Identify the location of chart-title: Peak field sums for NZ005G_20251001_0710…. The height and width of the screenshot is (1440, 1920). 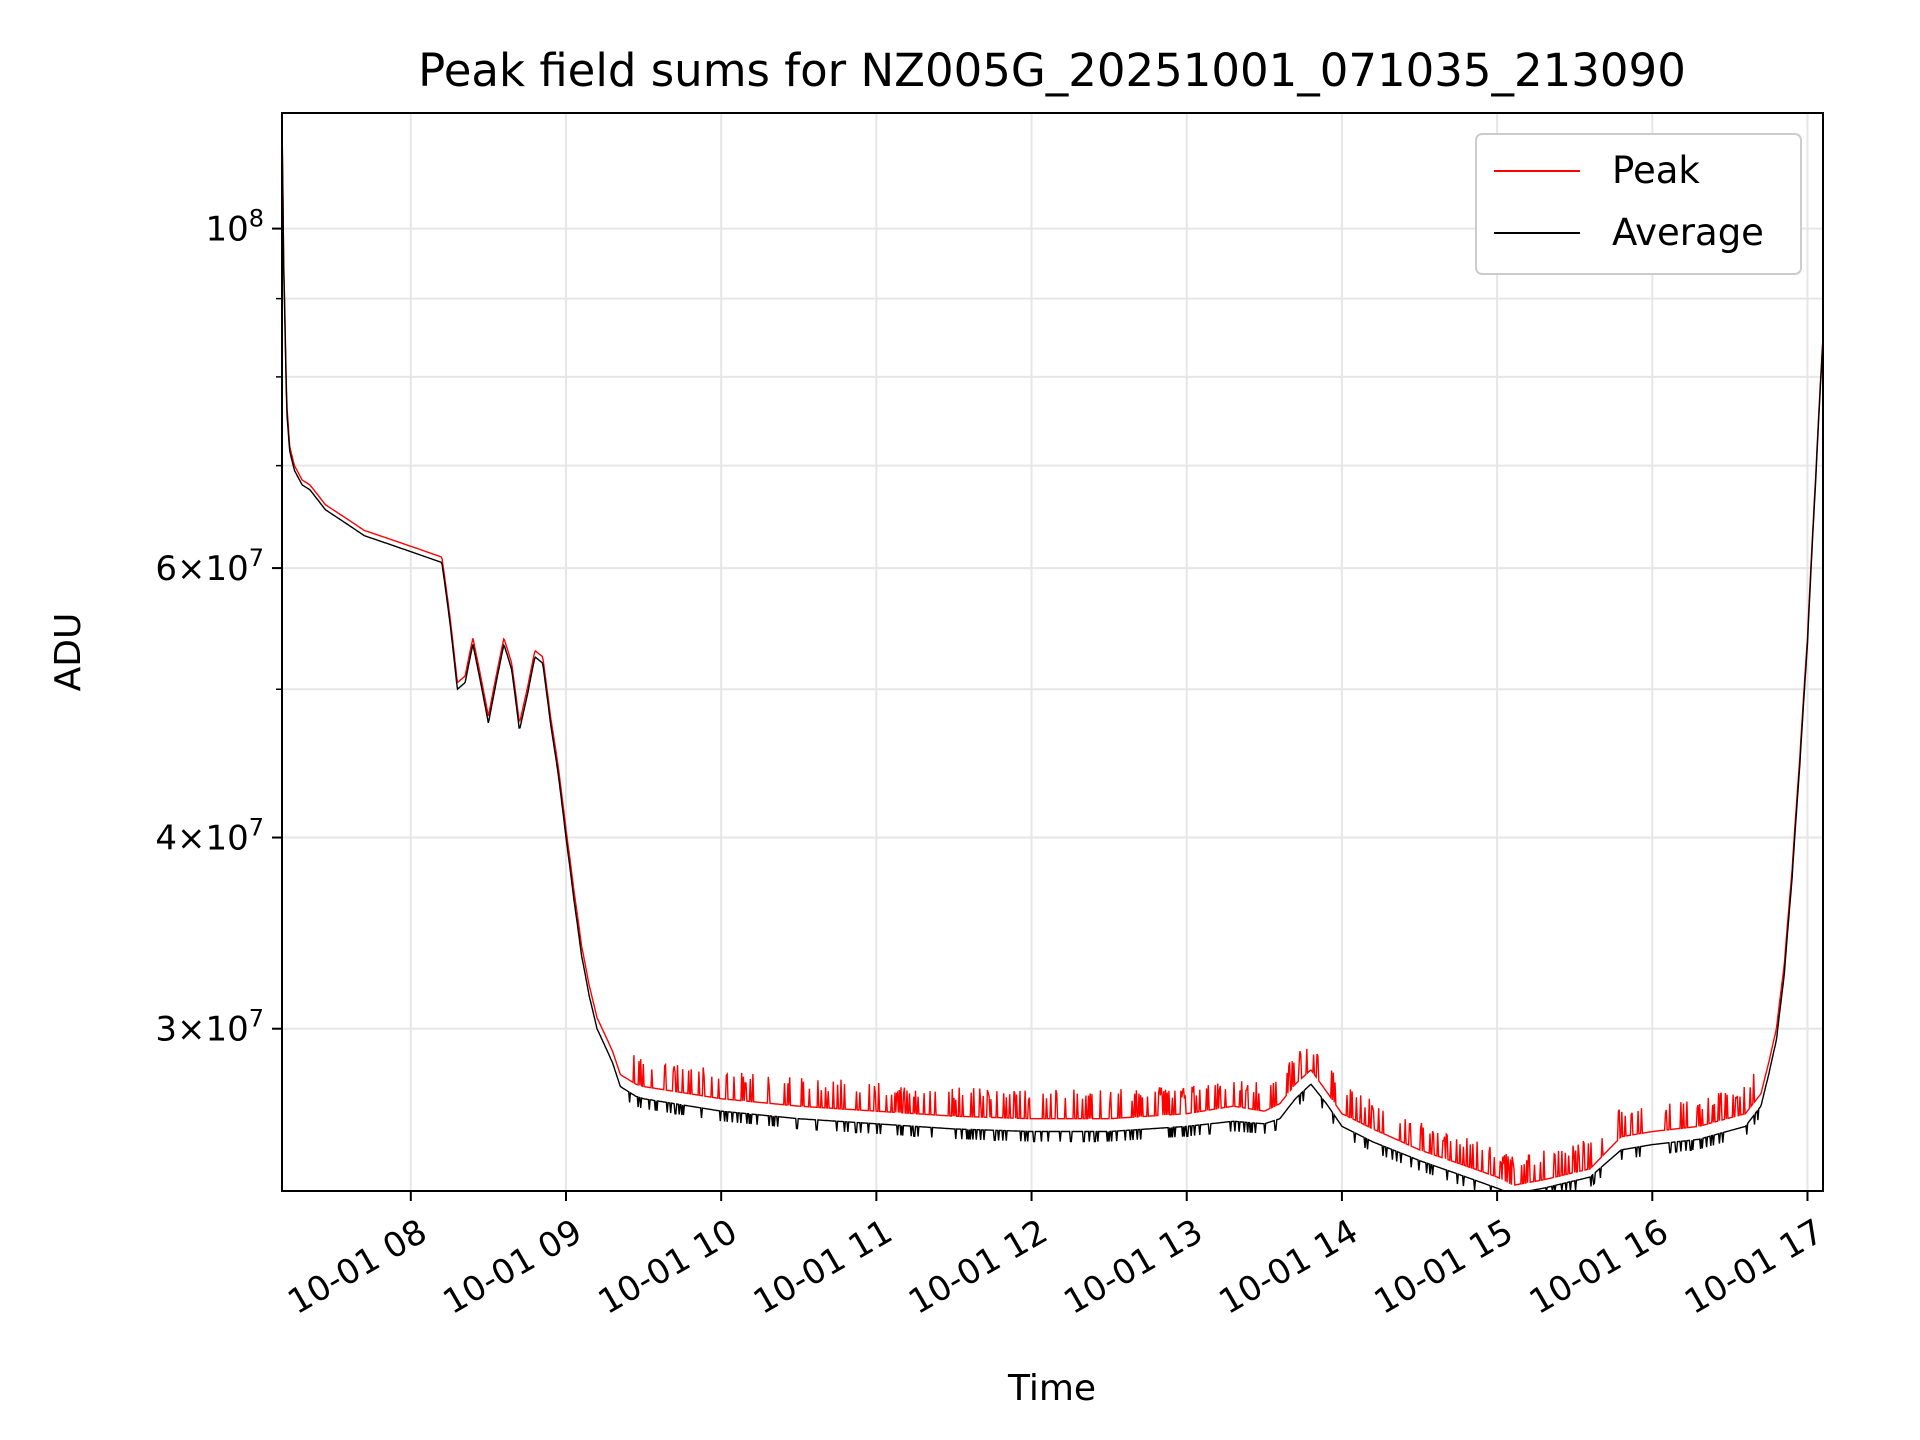
(1052, 70).